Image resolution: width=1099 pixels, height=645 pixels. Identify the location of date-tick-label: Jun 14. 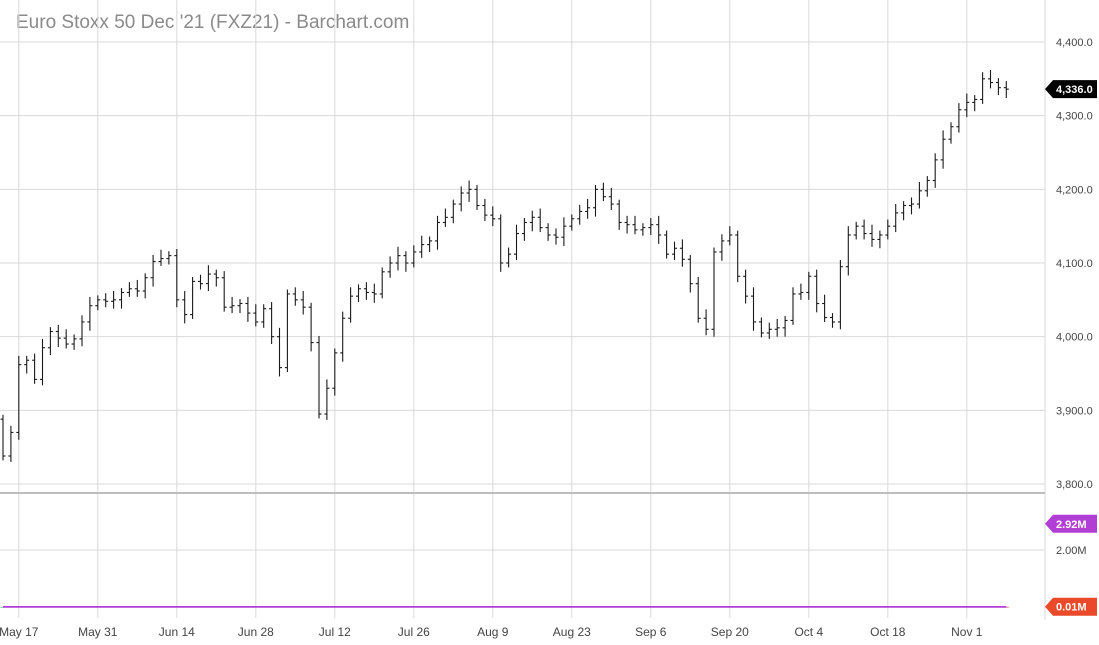
(177, 632).